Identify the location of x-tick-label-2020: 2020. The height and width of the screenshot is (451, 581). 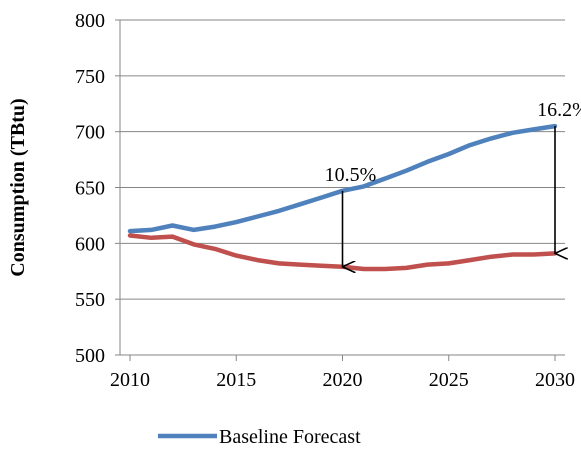
(343, 380).